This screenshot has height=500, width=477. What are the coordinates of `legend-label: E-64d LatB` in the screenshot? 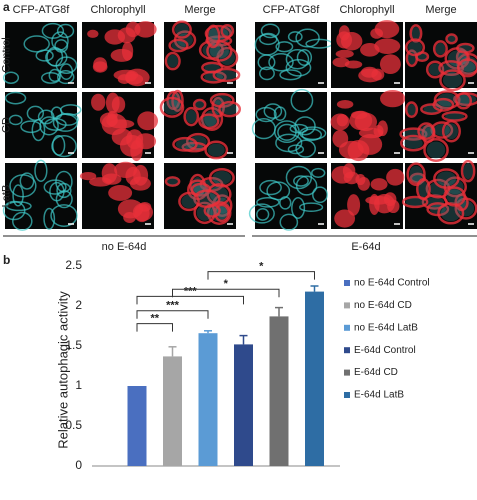 It's located at (379, 395).